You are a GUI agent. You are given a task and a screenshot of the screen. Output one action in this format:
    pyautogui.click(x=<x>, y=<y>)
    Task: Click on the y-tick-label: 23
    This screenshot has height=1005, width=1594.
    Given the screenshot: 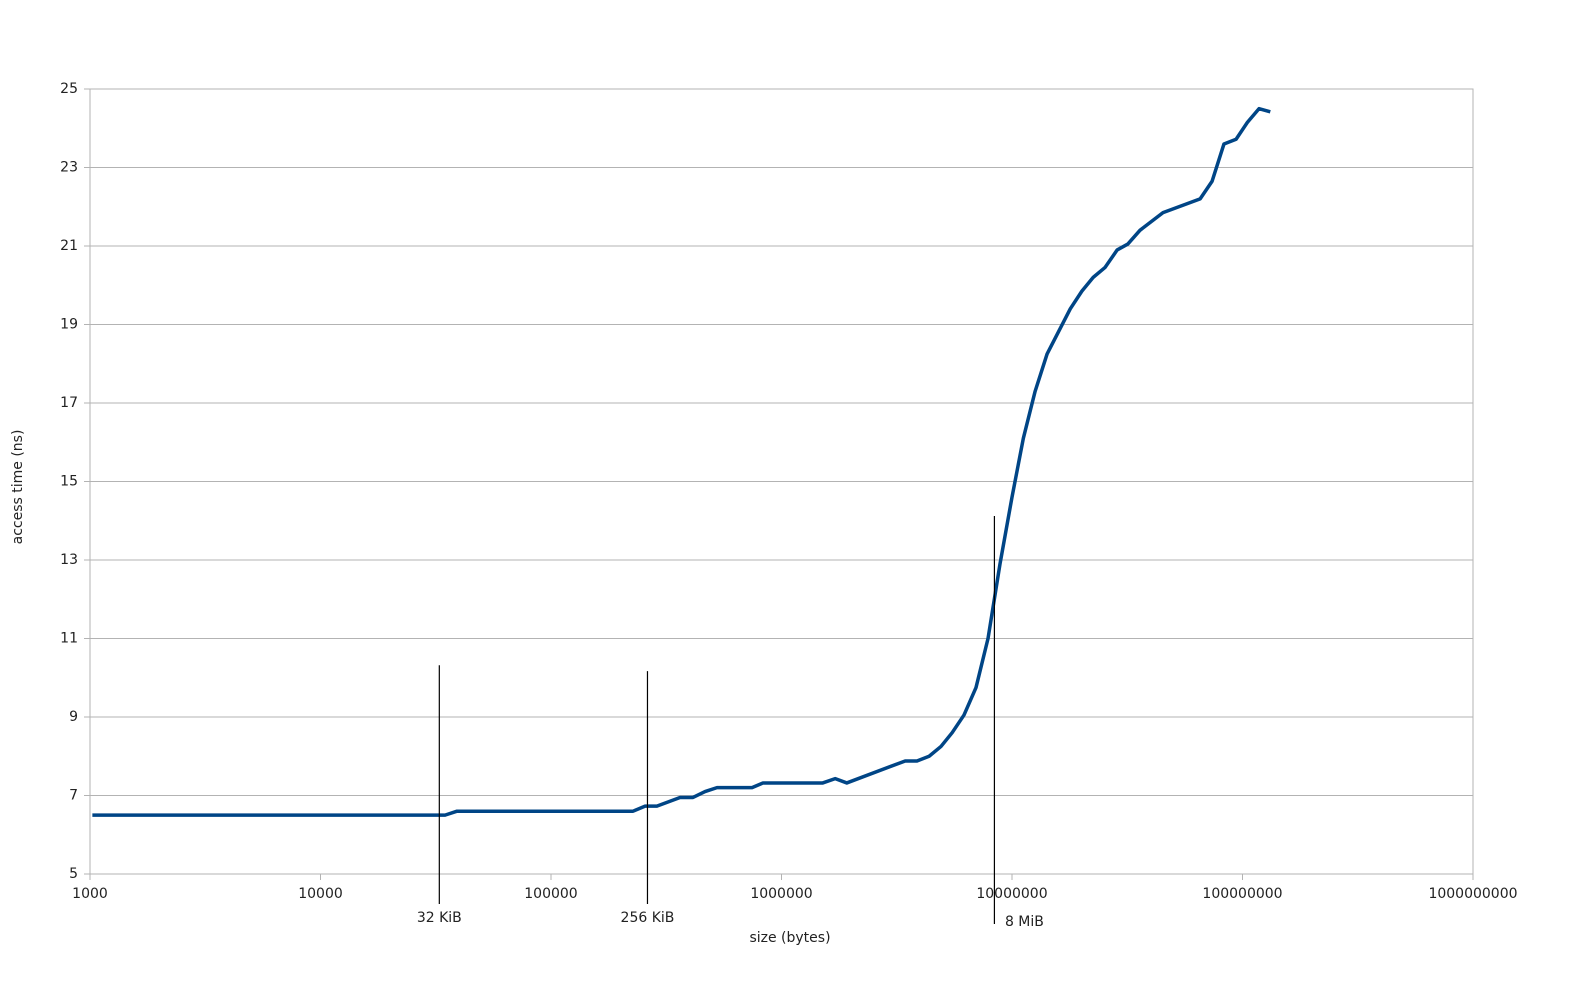 What is the action you would take?
    pyautogui.click(x=69, y=168)
    